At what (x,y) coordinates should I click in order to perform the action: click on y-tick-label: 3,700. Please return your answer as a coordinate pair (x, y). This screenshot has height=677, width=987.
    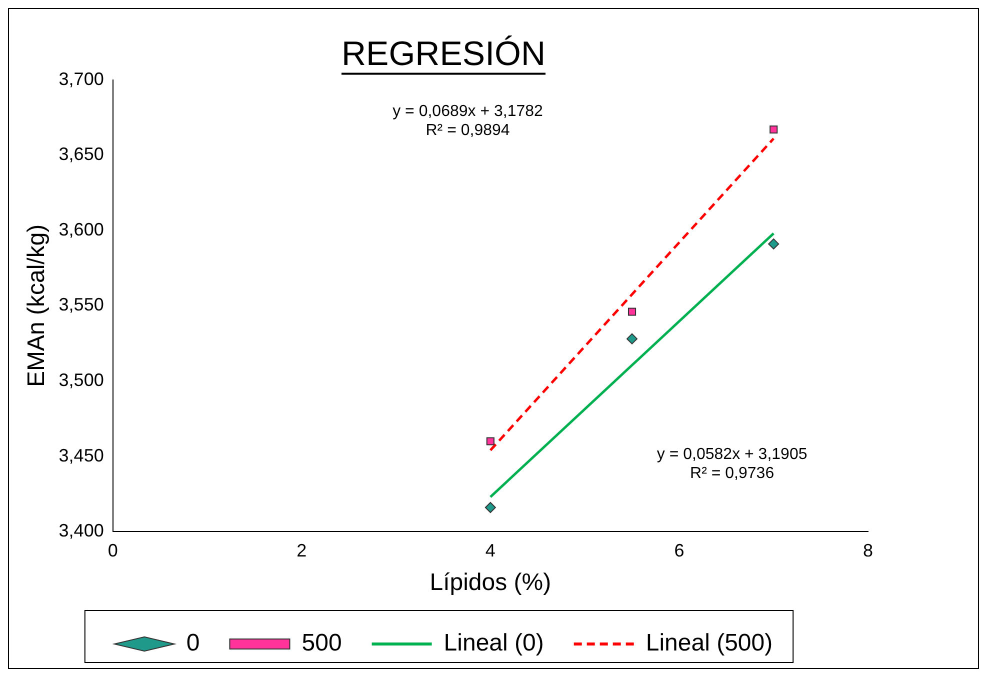
    Looking at the image, I should click on (81, 78).